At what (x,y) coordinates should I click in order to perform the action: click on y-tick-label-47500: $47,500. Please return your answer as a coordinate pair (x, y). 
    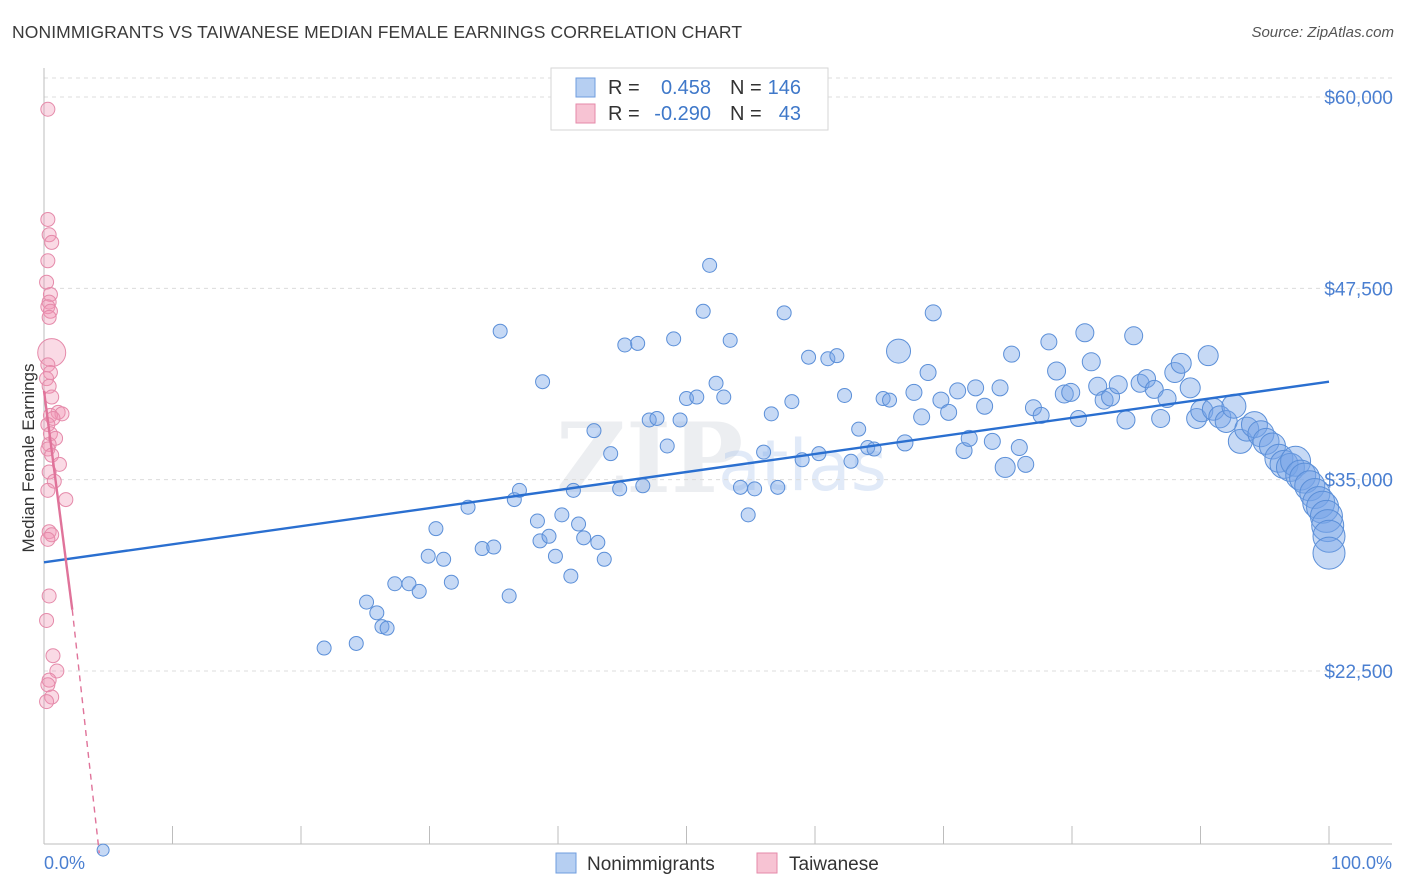
    Looking at the image, I should click on (1358, 289).